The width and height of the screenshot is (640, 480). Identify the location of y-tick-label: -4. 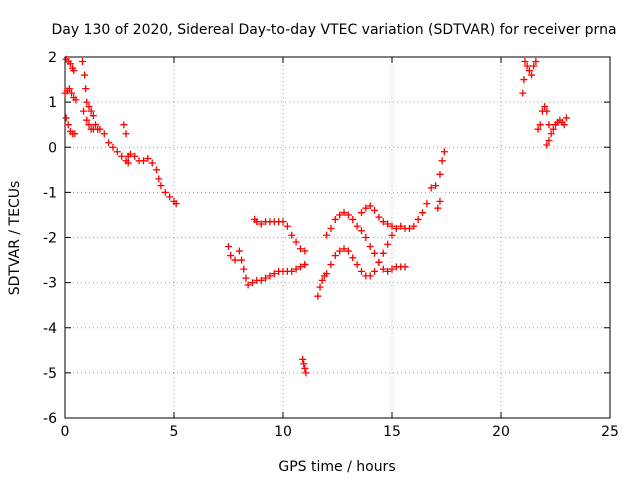
(50, 329).